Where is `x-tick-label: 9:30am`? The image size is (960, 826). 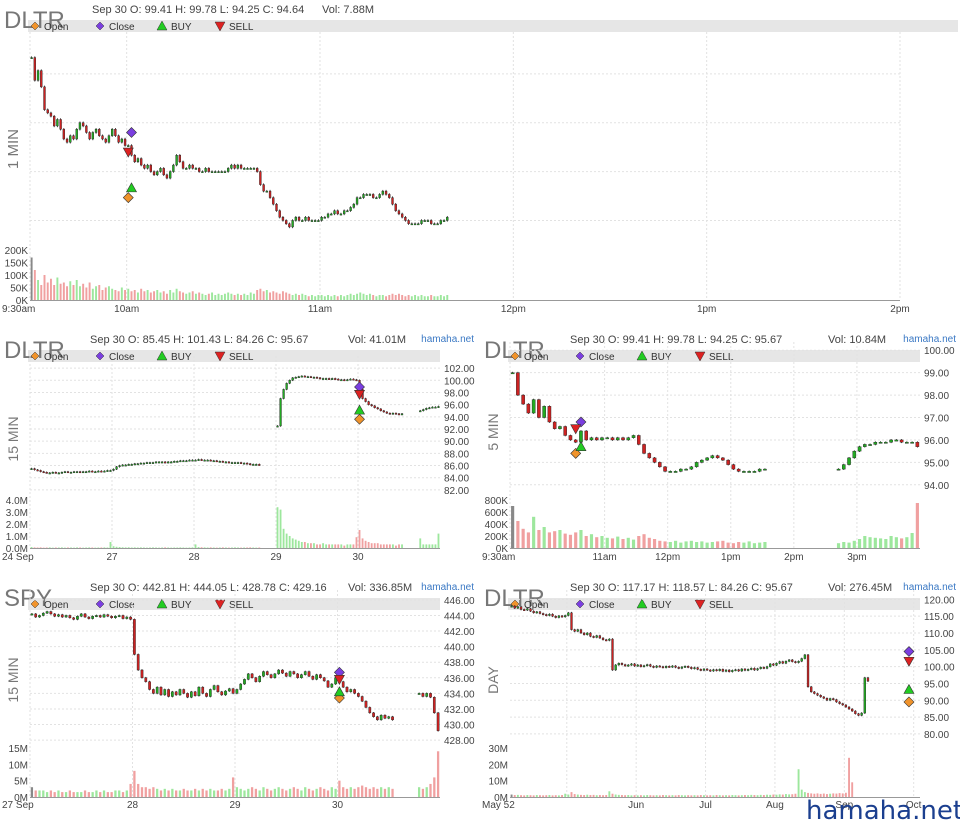 x-tick-label: 9:30am is located at coordinates (498, 557).